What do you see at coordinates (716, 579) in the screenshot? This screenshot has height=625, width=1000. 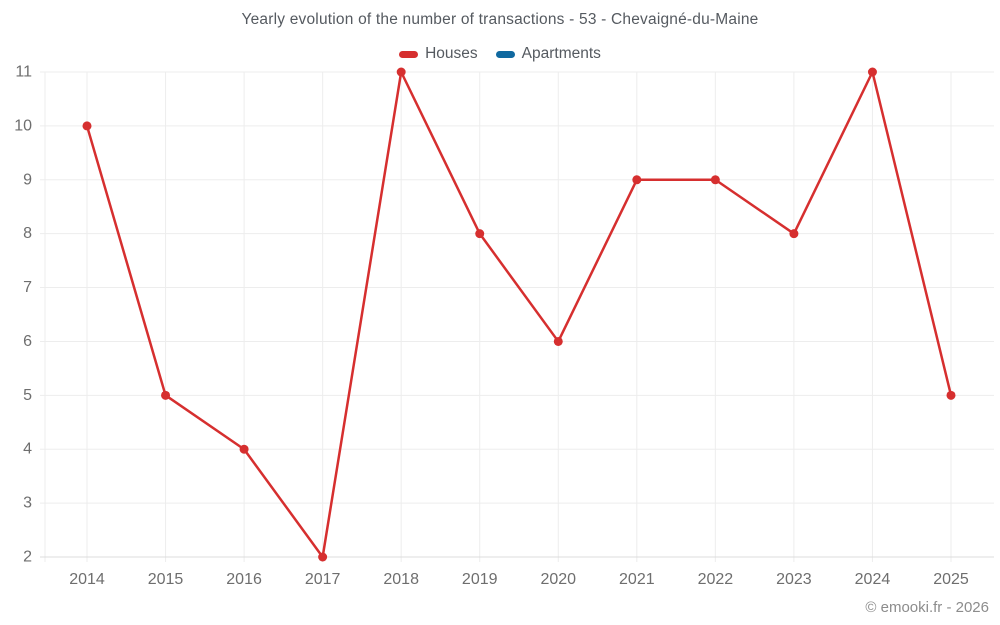 I see `x-tick-label: 2022` at bounding box center [716, 579].